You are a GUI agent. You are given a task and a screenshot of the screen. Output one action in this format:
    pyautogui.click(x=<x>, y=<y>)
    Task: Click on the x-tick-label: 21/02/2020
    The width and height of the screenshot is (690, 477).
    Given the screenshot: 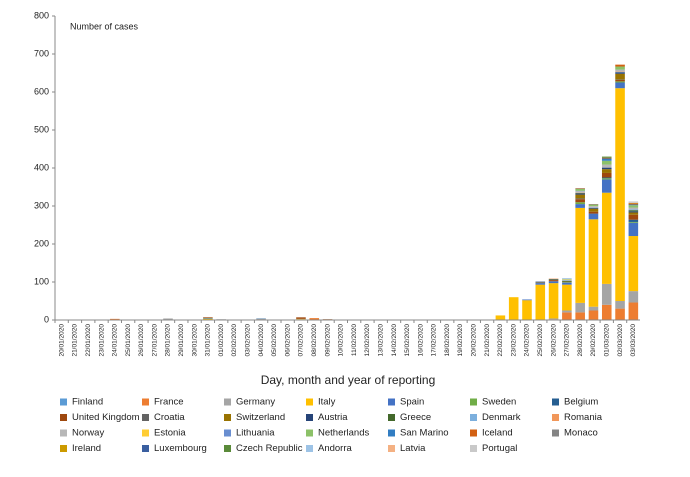 What is the action you would take?
    pyautogui.click(x=487, y=340)
    